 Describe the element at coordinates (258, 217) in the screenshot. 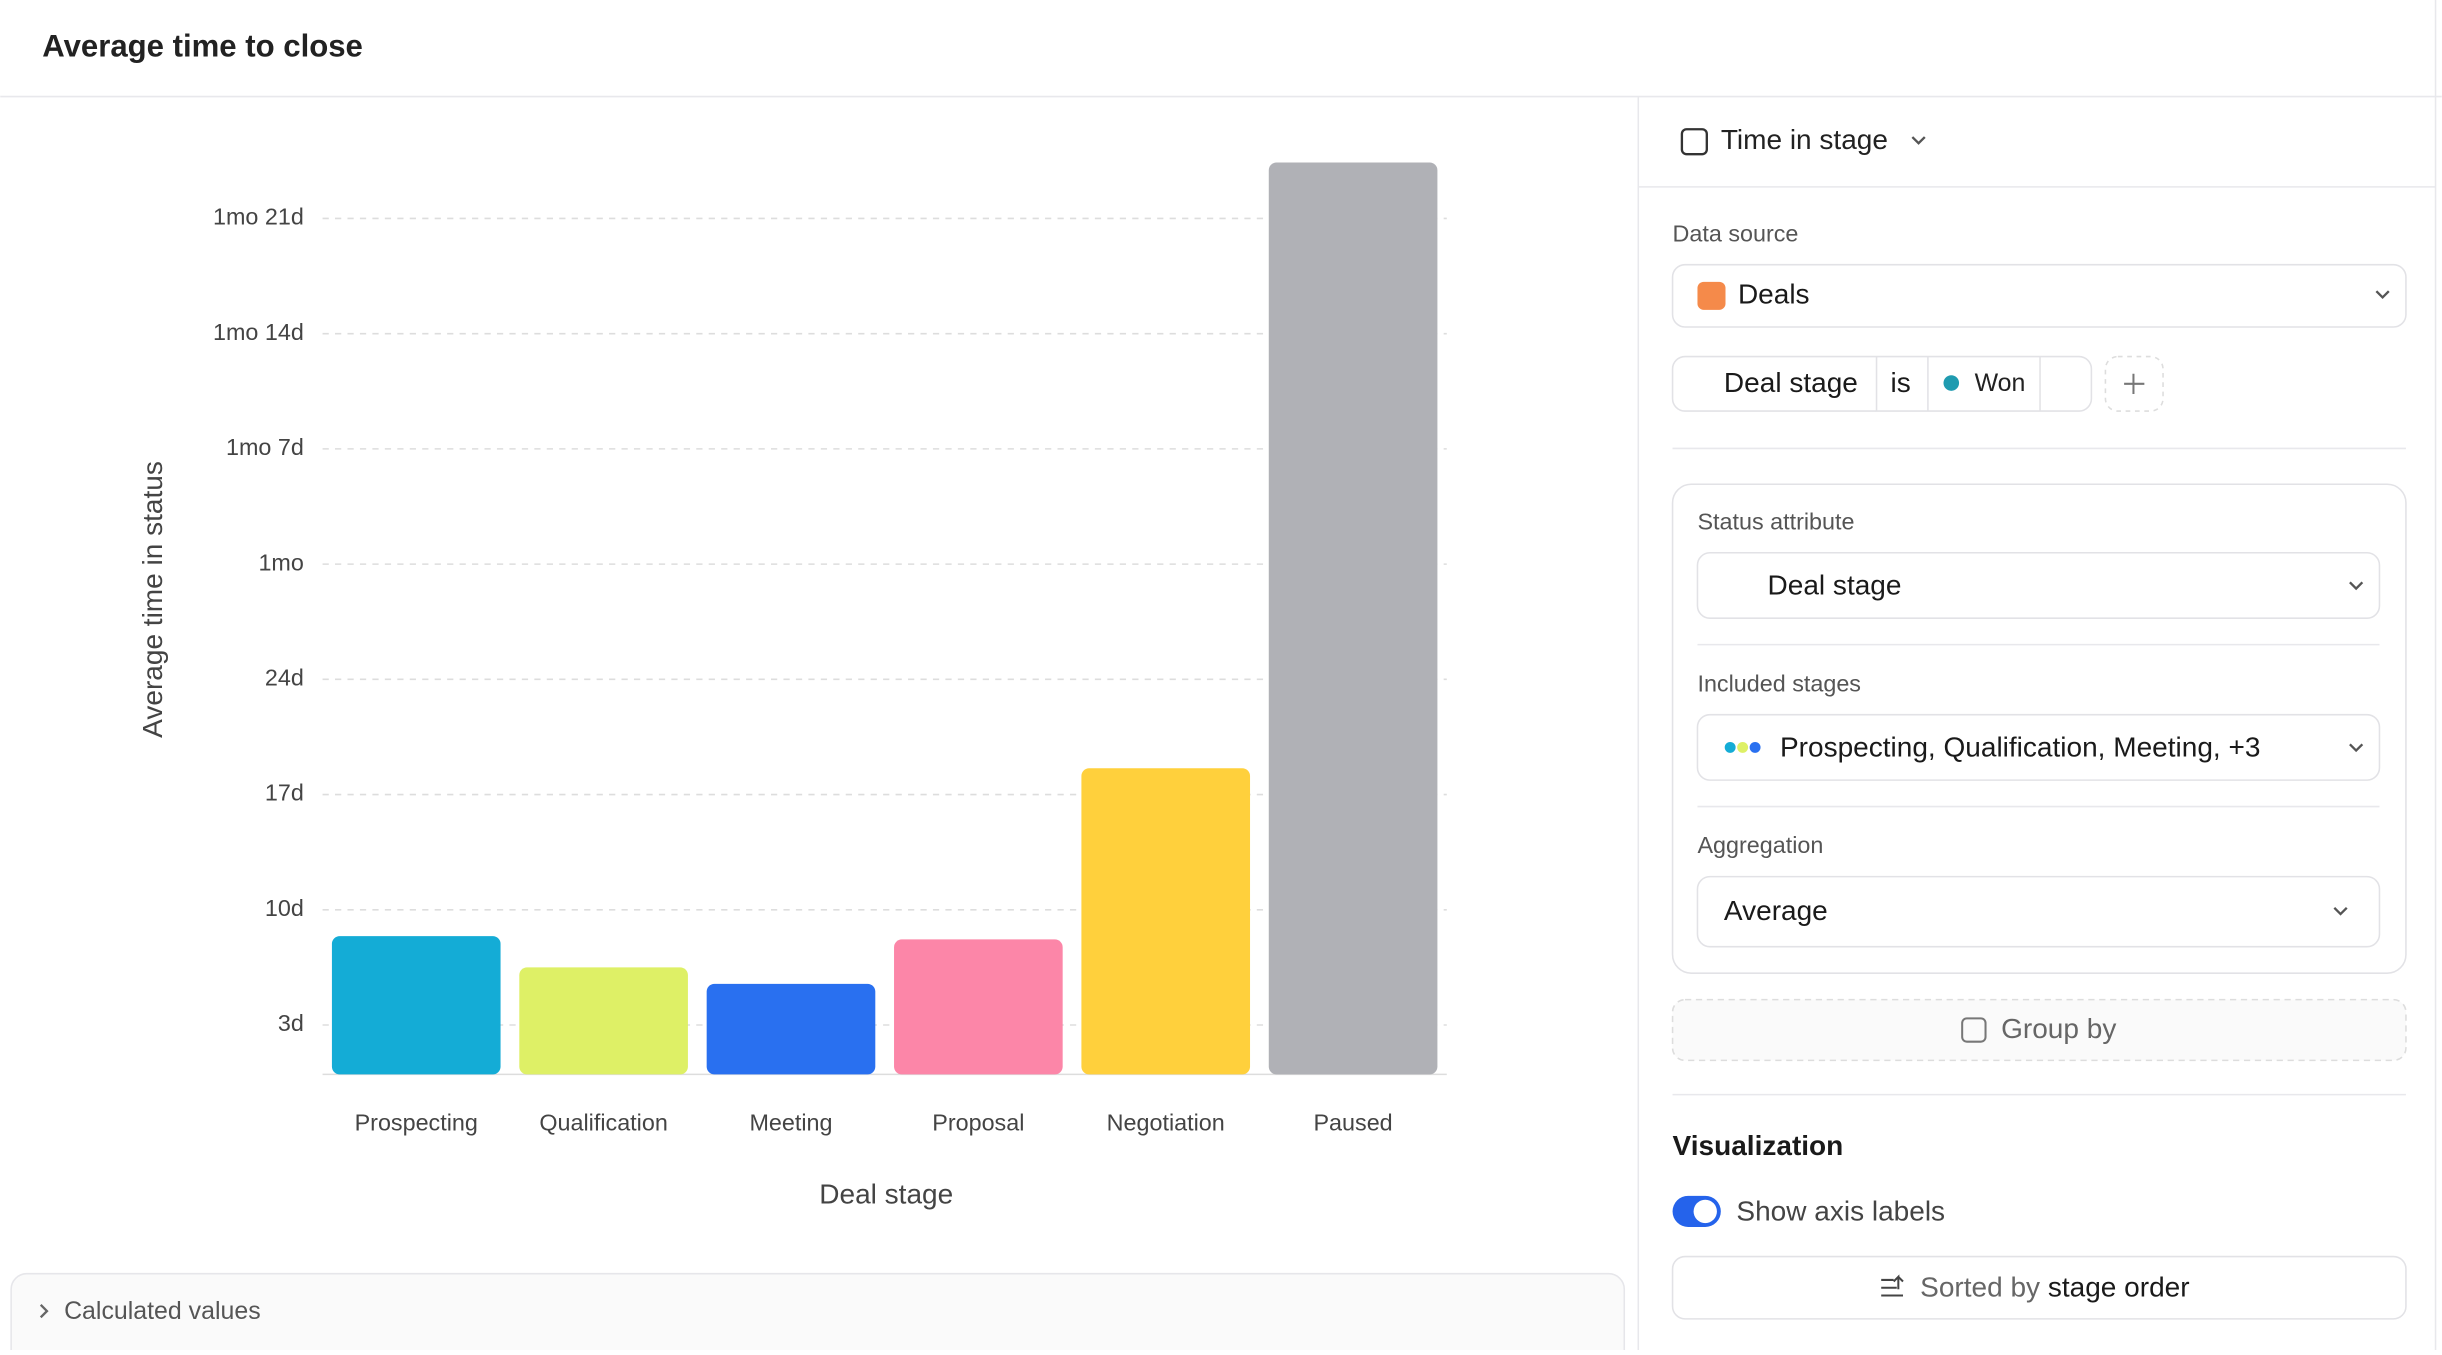

I see `y-tick-label: 1mo 21d` at that location.